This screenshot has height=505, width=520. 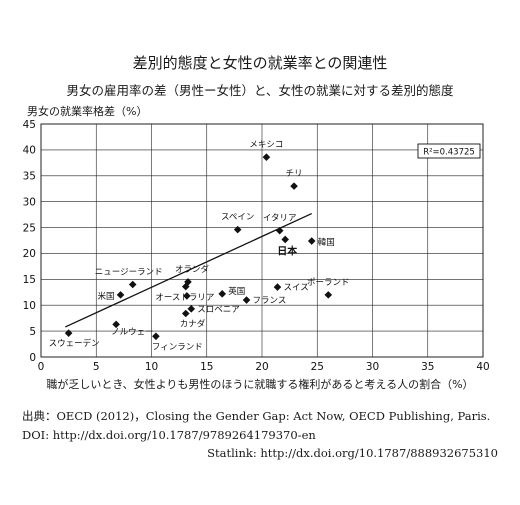 What do you see at coordinates (237, 218) in the screenshot?
I see `point-label: スペイン` at bounding box center [237, 218].